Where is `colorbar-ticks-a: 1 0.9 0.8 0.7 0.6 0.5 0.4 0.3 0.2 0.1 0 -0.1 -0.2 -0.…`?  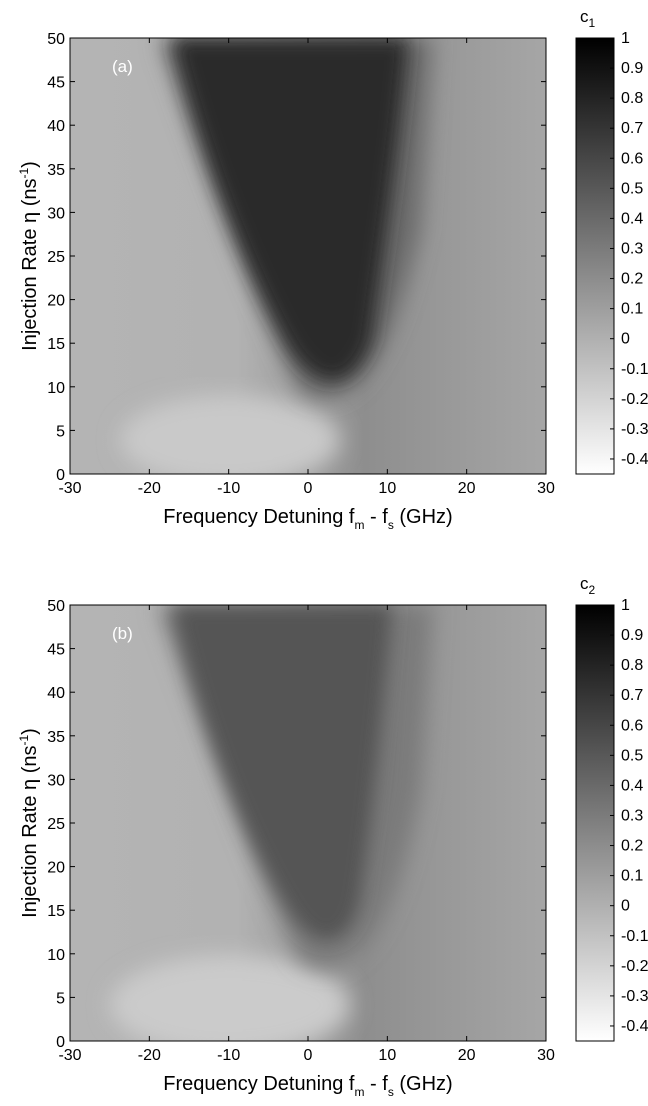 colorbar-ticks-a: 1 0.9 0.8 0.7 0.6 0.5 0.4 0.3 0.2 0.1 0 -0.1 -0.2 -0.… is located at coordinates (629, 249).